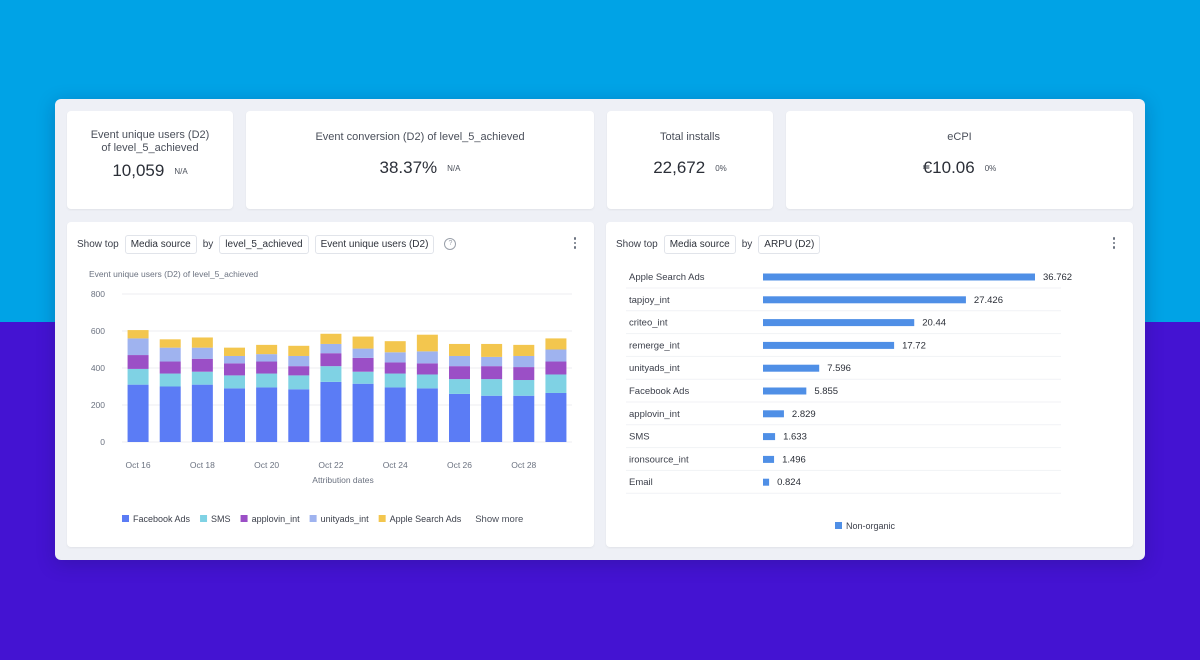  What do you see at coordinates (276, 519) in the screenshot?
I see `legend-item: applovin_int` at bounding box center [276, 519].